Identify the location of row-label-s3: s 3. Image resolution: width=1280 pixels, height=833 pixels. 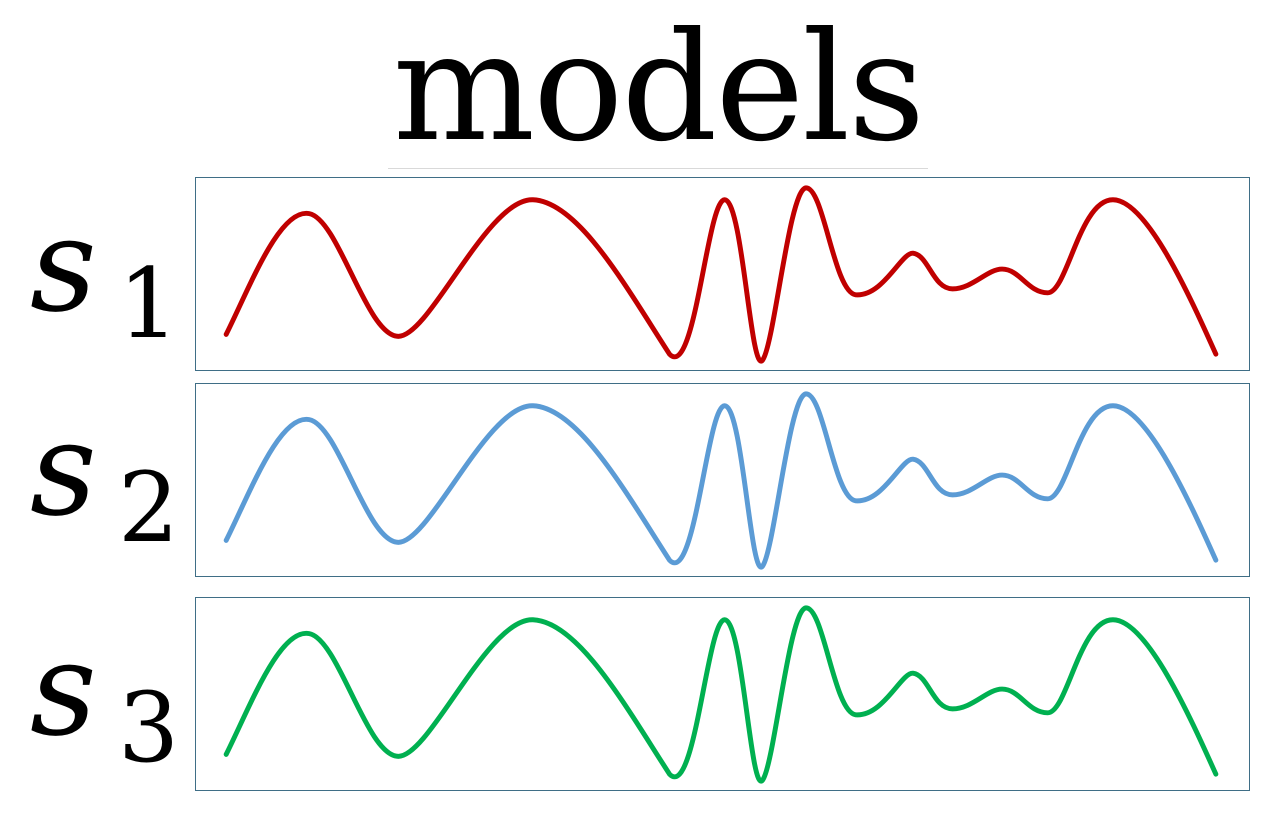
(110, 698).